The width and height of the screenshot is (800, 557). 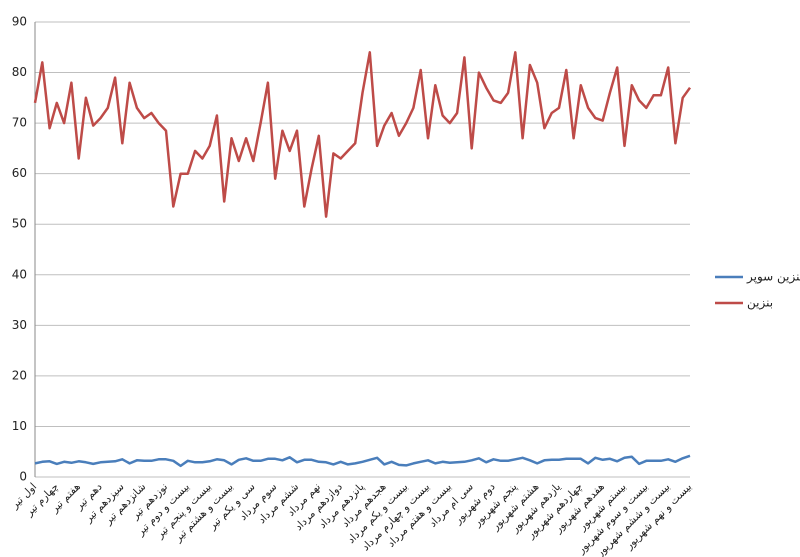 What do you see at coordinates (19, 325) in the screenshot?
I see `y-tick-label: 30` at bounding box center [19, 325].